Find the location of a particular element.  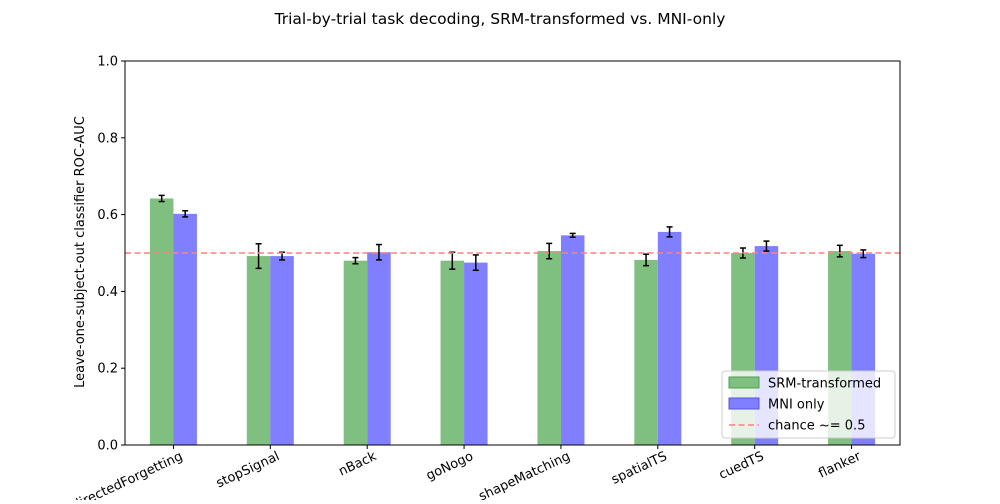

legend-label-mni: MNI only is located at coordinates (796, 405).